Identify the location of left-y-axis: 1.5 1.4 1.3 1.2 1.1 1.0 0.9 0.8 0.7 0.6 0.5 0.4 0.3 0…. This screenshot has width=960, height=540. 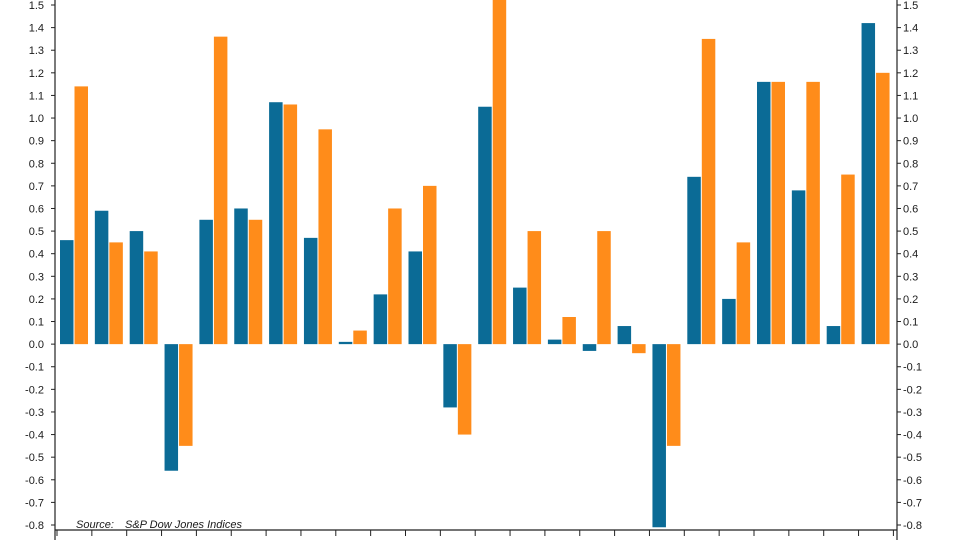
(40, 266).